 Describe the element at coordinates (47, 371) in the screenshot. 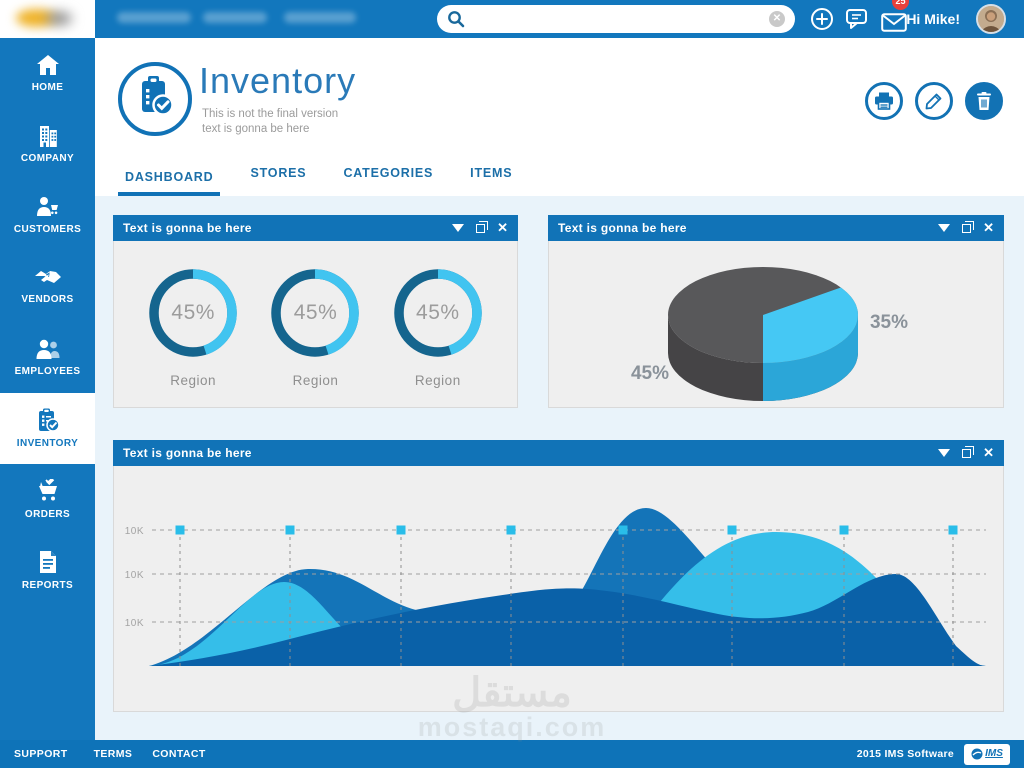

I see `sidebar-item-label: EMPLOYEES` at that location.